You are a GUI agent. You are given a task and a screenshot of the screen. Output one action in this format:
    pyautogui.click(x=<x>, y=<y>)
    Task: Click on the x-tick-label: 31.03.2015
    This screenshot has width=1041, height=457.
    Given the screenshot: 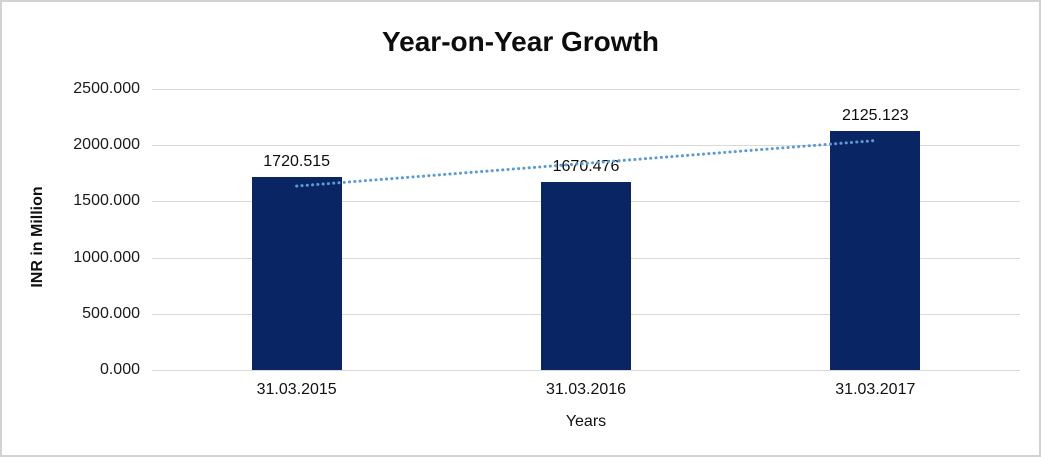 What is the action you would take?
    pyautogui.click(x=296, y=389)
    